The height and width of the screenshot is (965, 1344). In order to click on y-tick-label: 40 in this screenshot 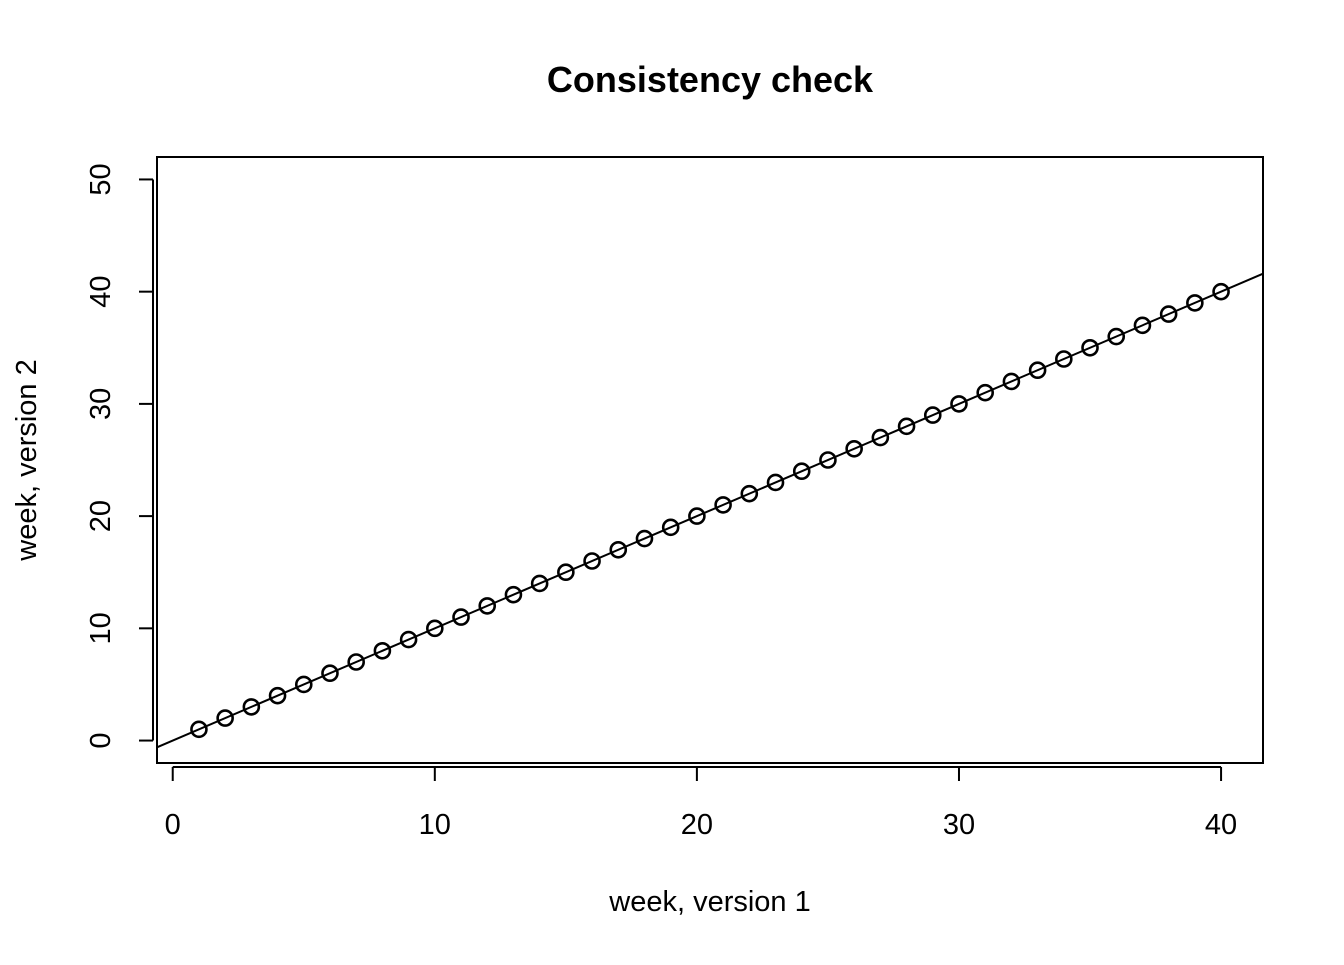, I will do `click(101, 292)`.